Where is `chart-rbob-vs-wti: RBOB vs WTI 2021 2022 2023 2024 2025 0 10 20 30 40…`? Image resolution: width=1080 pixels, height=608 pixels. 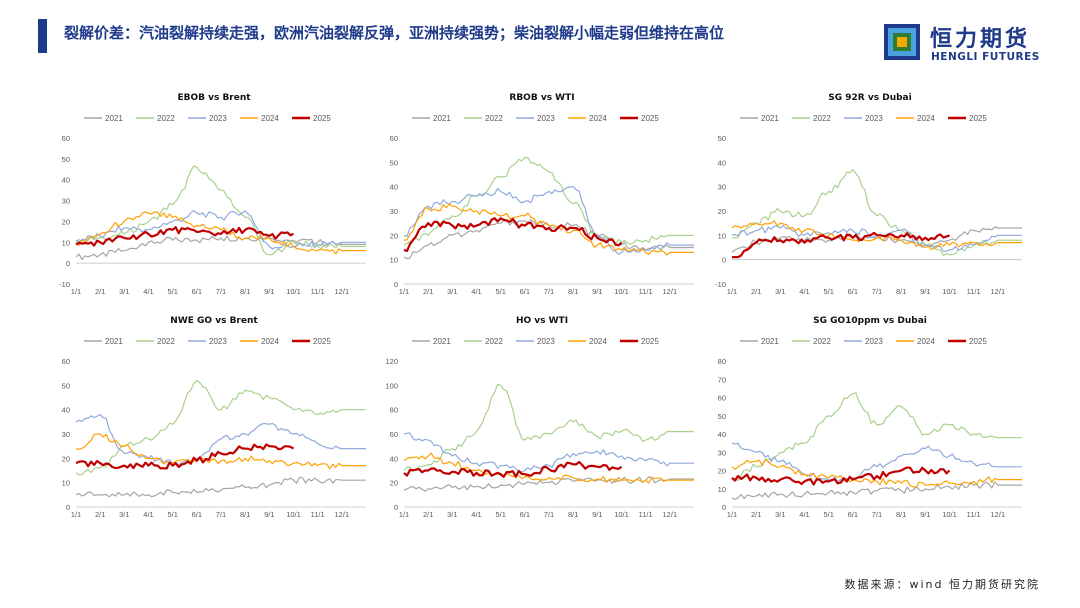
chart-rbob-vs-wti: RBOB vs WTI 2021 2022 2023 2024 2025 0 10 20 30 40… is located at coordinates (542, 195).